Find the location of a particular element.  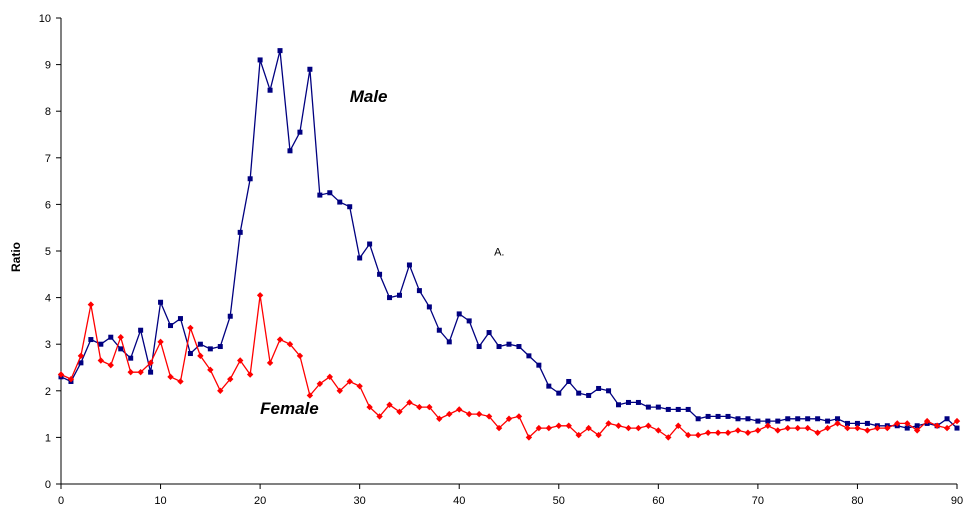

y-tick-label: 2 is located at coordinates (48, 392).